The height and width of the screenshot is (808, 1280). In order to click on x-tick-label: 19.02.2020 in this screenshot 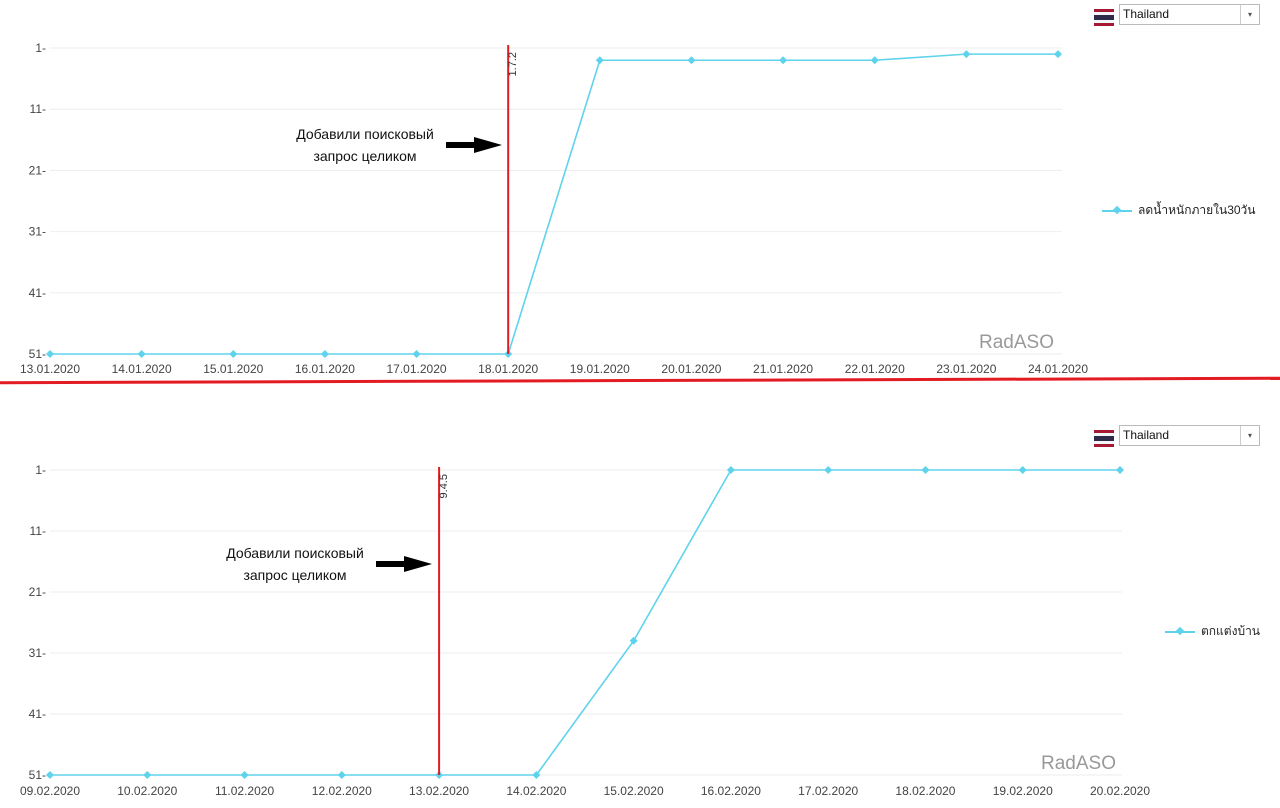, I will do `click(1023, 791)`.